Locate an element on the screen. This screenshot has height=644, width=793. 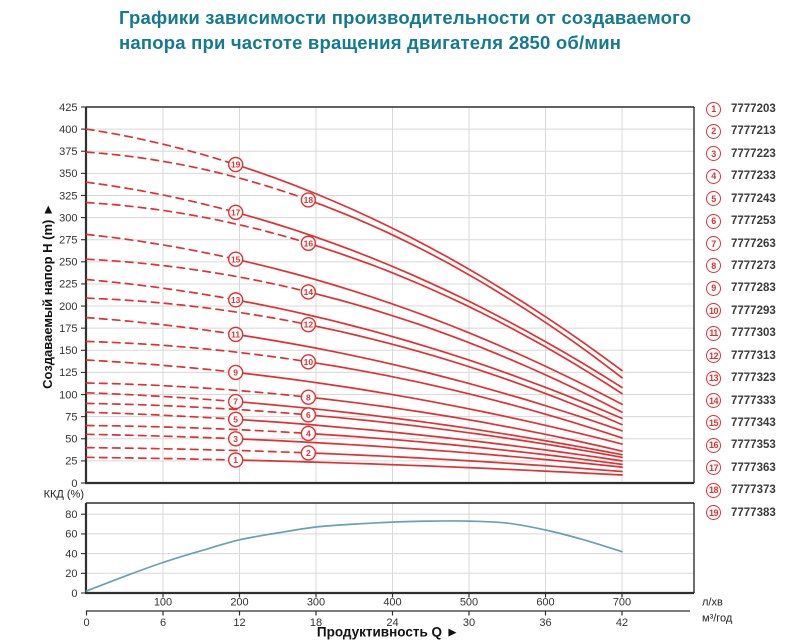
curve-marker-number: 16 is located at coordinates (309, 243).